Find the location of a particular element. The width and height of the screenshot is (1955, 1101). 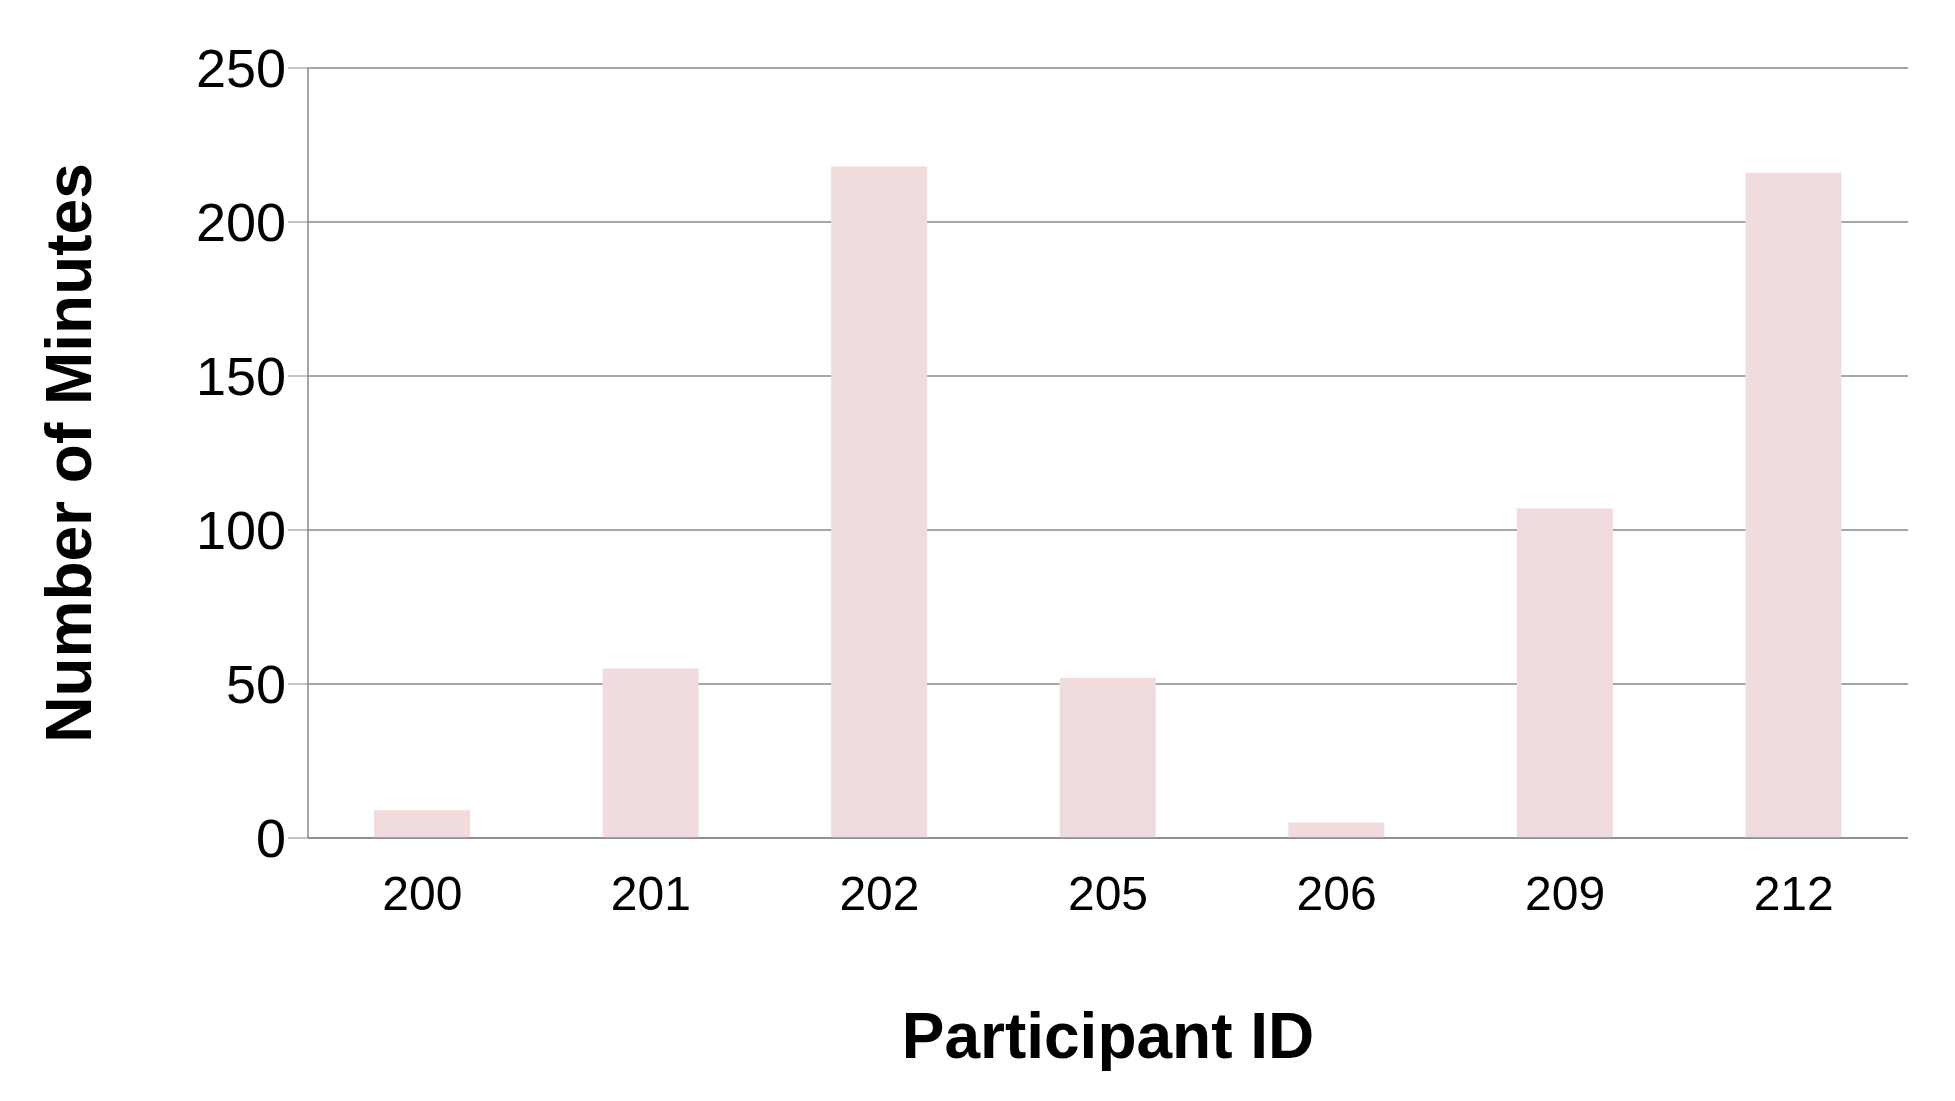

x-tick-label: 201 is located at coordinates (650, 894).